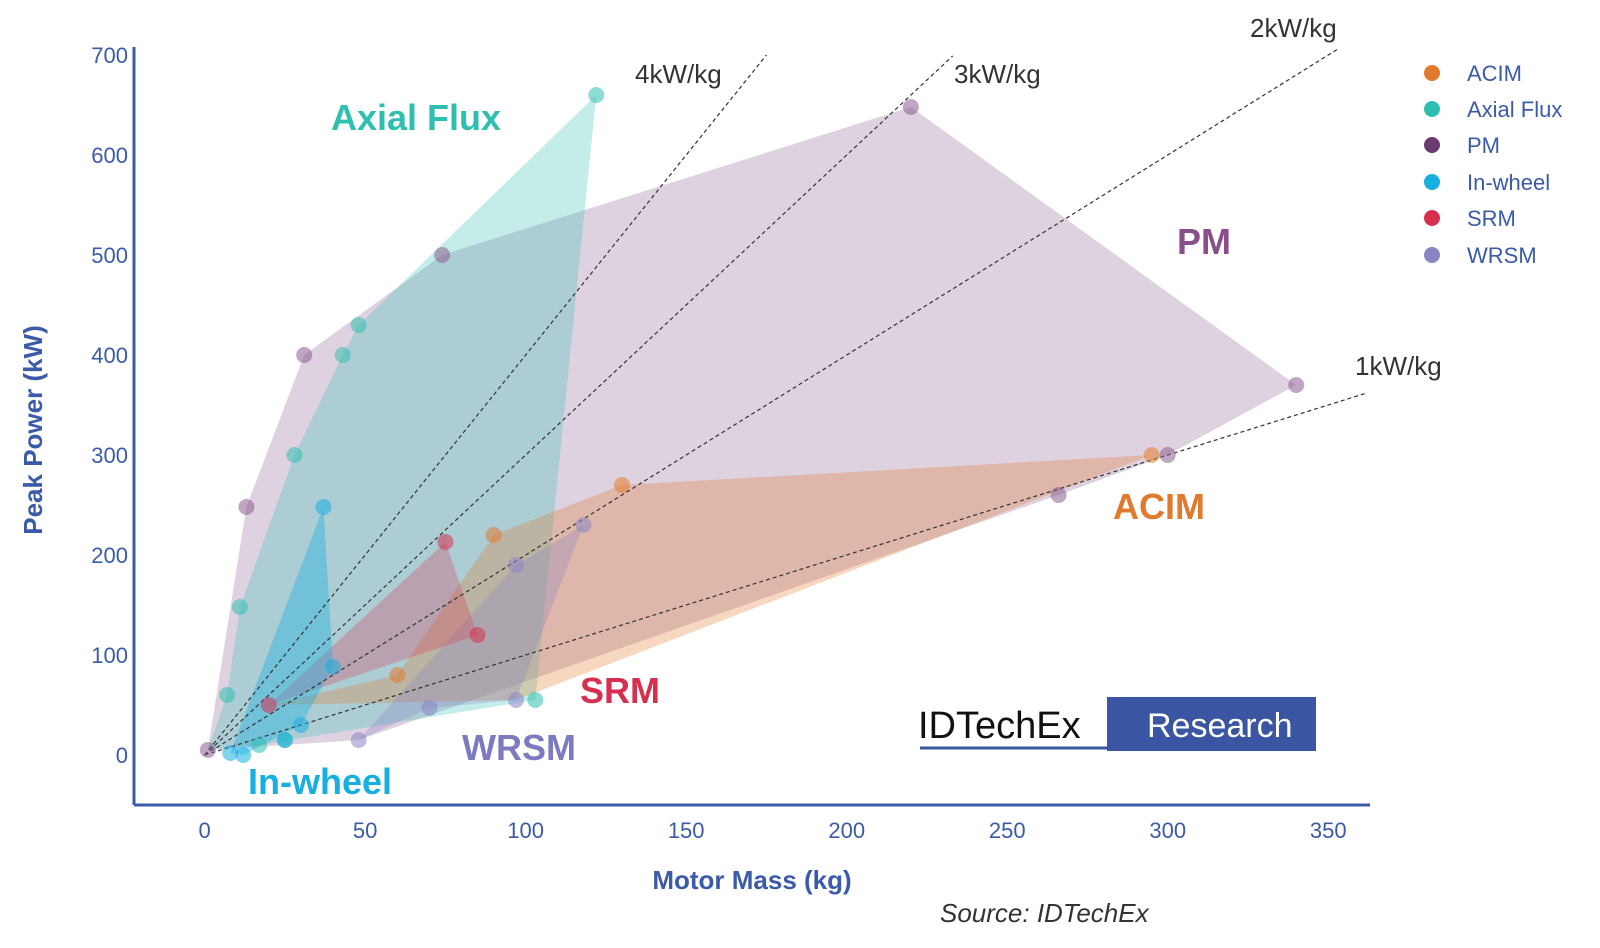  I want to click on legend-label-axial-flux: Axial Flux, so click(1514, 109).